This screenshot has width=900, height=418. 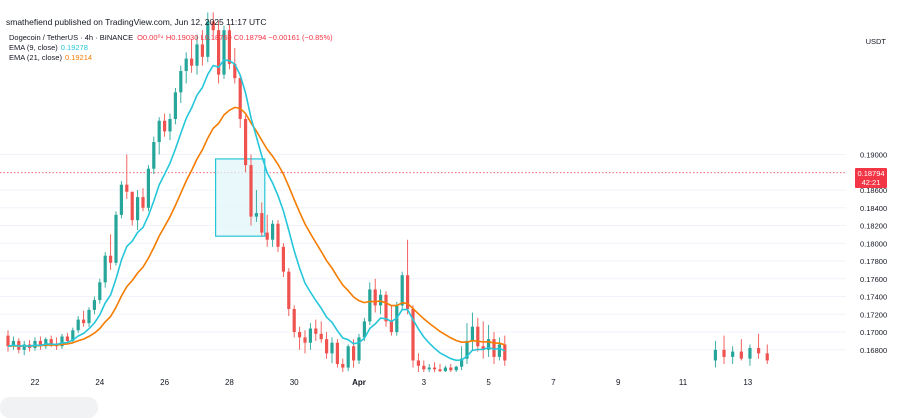 I want to click on currency-label: USDT, so click(x=875, y=41).